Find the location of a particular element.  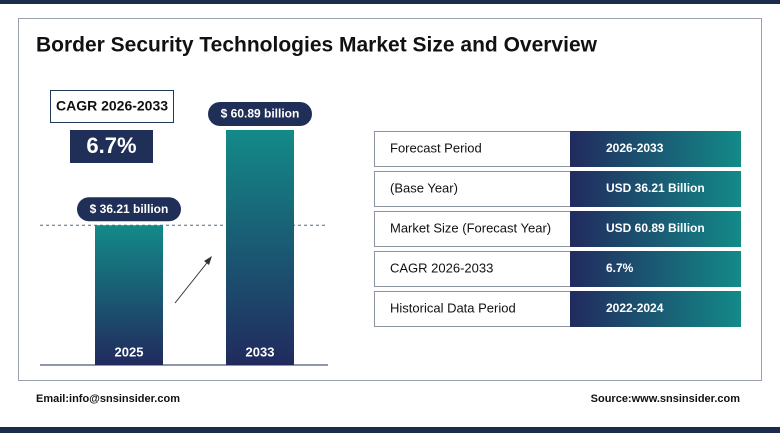

value-label: $ 36.21 billion is located at coordinates (129, 209).